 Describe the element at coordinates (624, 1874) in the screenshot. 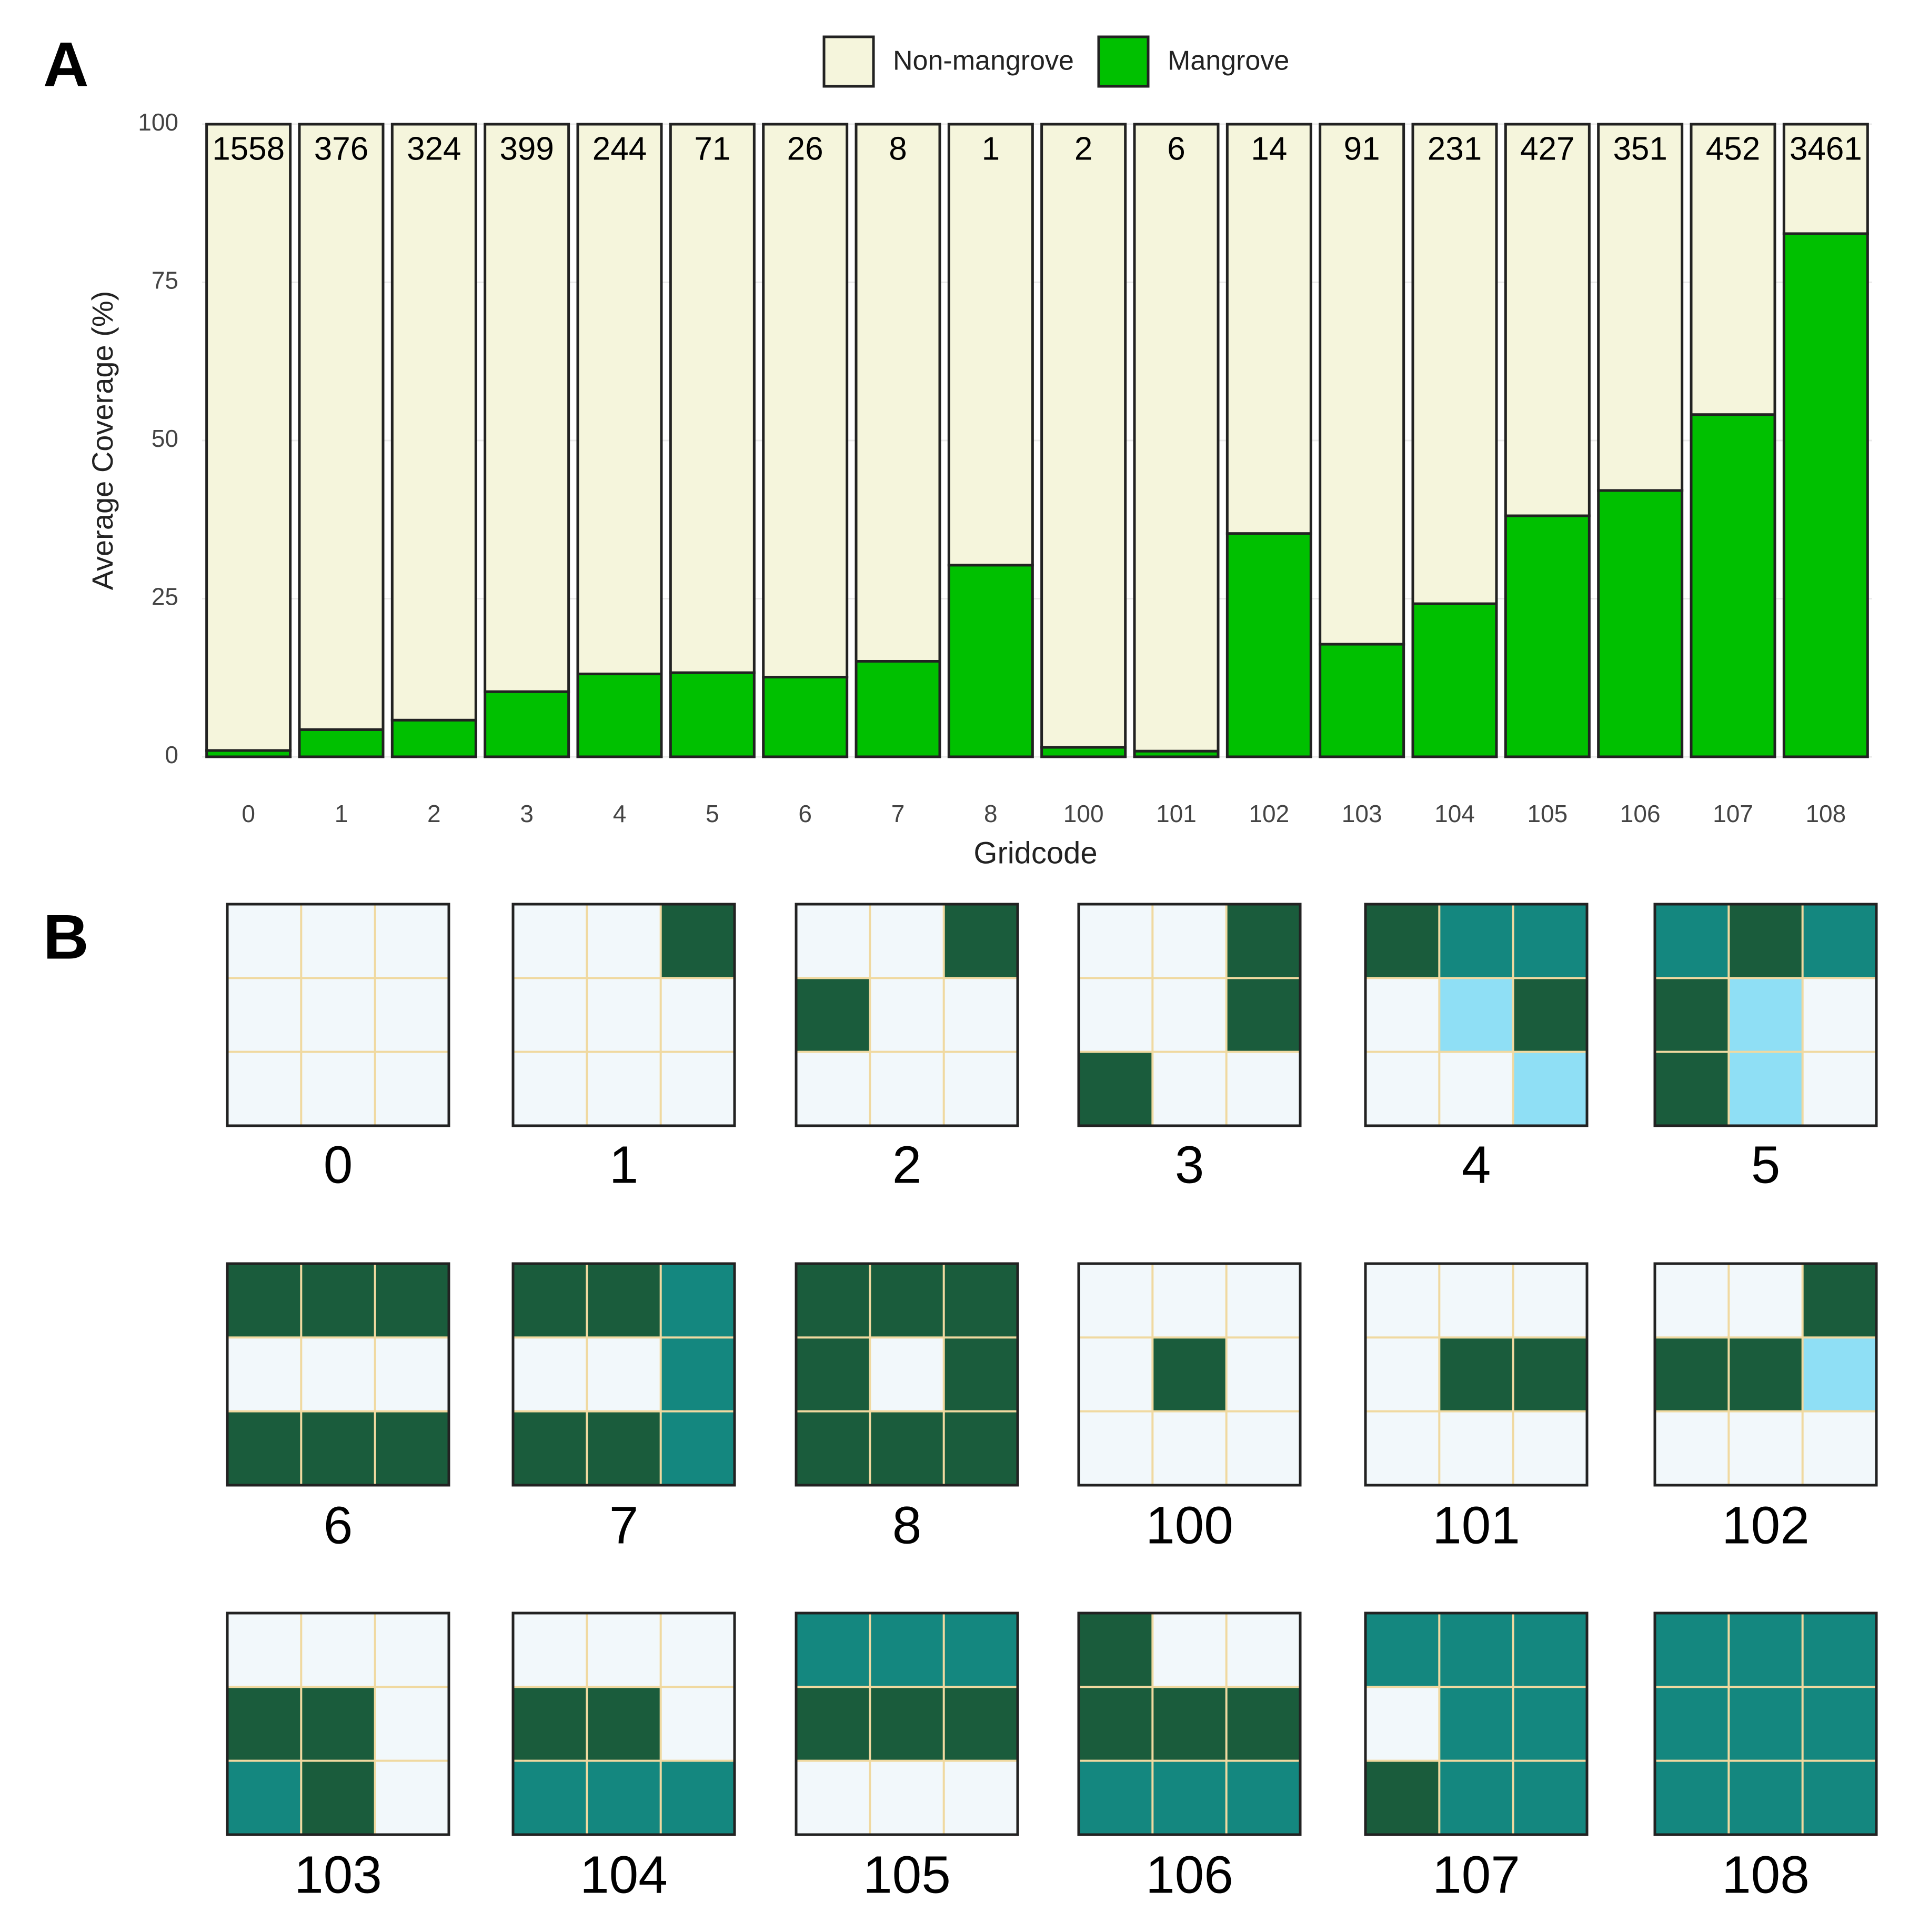

I see `tile-label: 104` at that location.